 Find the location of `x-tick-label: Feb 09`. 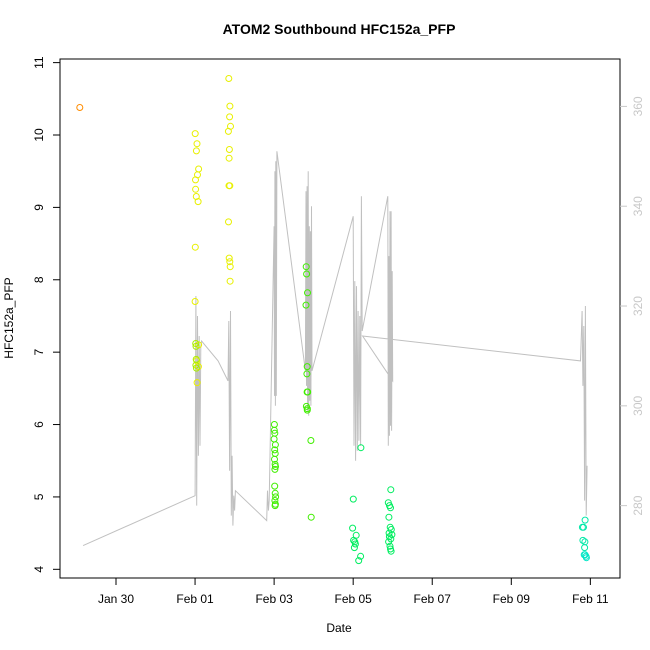

x-tick-label: Feb 09 is located at coordinates (512, 599).